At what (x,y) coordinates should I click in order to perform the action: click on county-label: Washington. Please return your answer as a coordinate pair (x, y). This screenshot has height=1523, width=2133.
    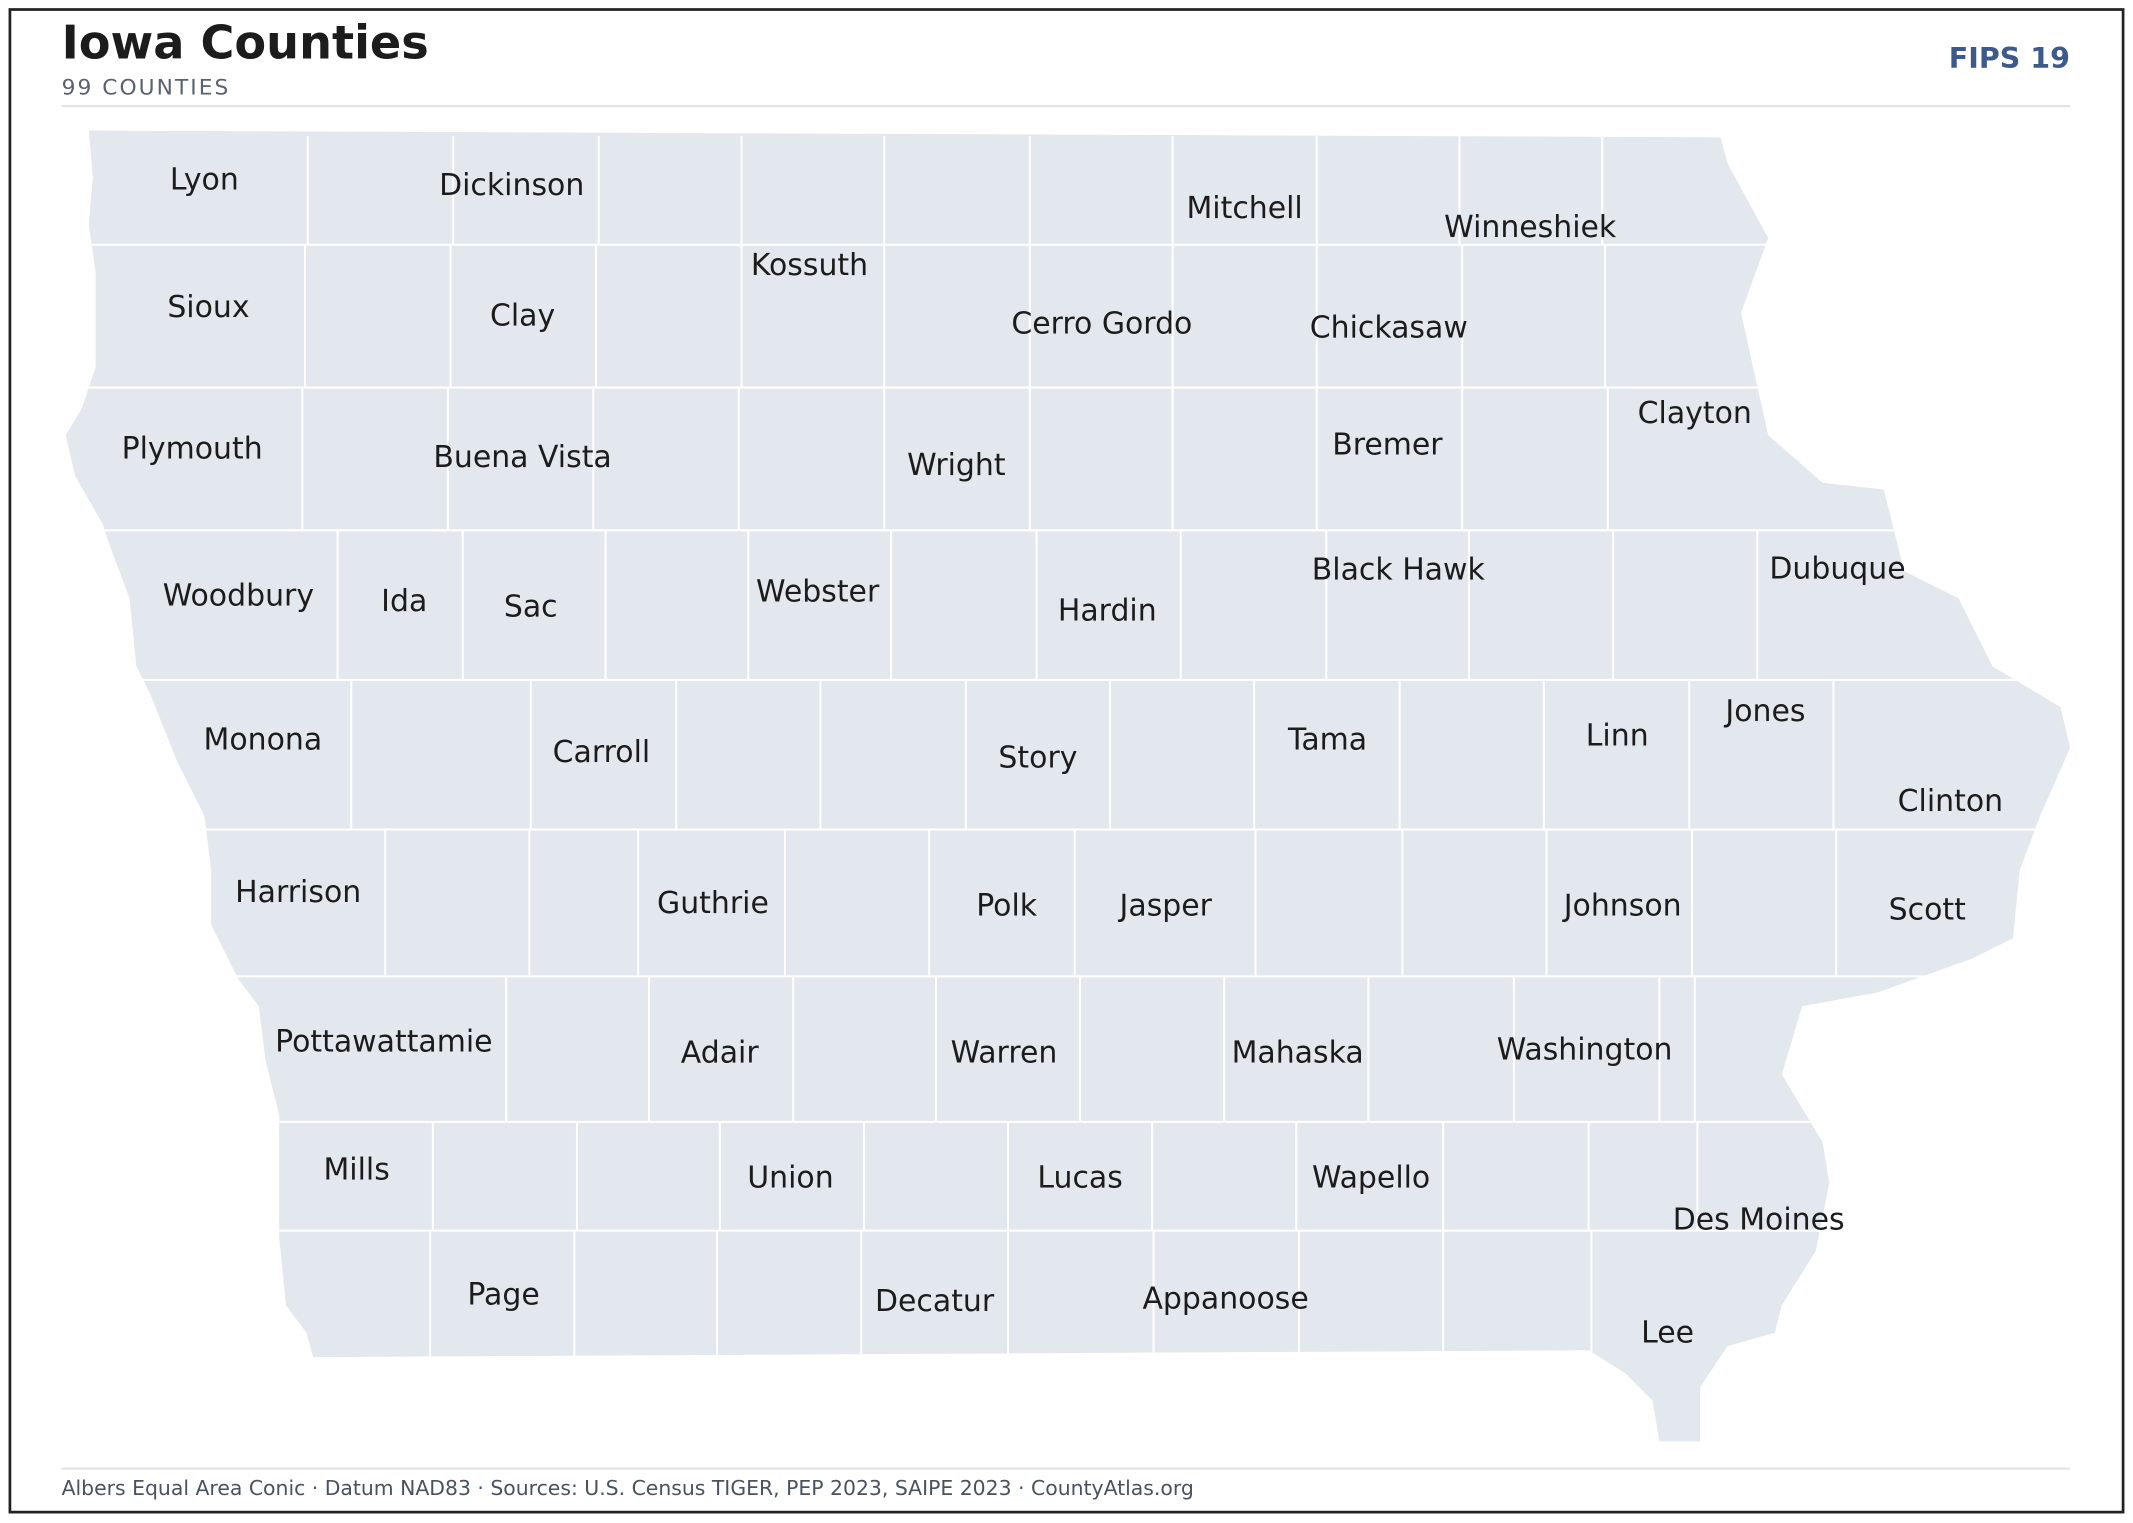
    Looking at the image, I should click on (1585, 1050).